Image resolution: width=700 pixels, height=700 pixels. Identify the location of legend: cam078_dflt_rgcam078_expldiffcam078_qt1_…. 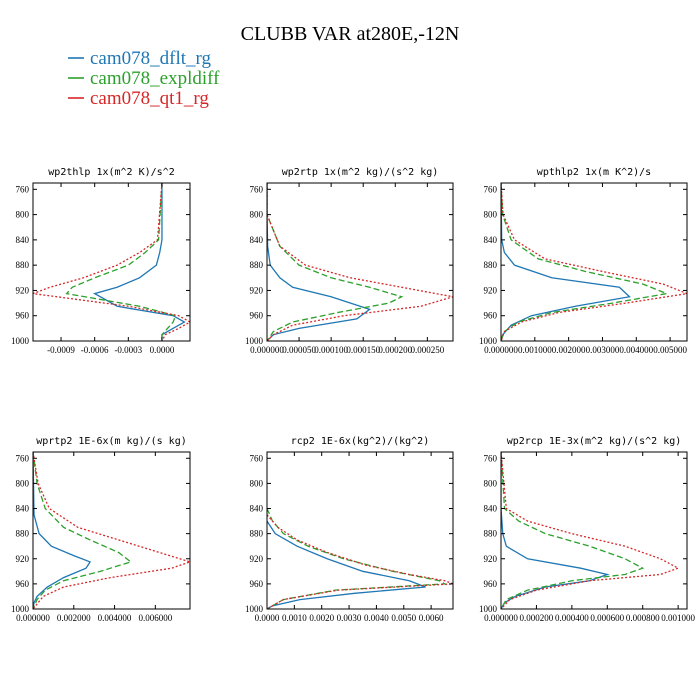
(144, 78).